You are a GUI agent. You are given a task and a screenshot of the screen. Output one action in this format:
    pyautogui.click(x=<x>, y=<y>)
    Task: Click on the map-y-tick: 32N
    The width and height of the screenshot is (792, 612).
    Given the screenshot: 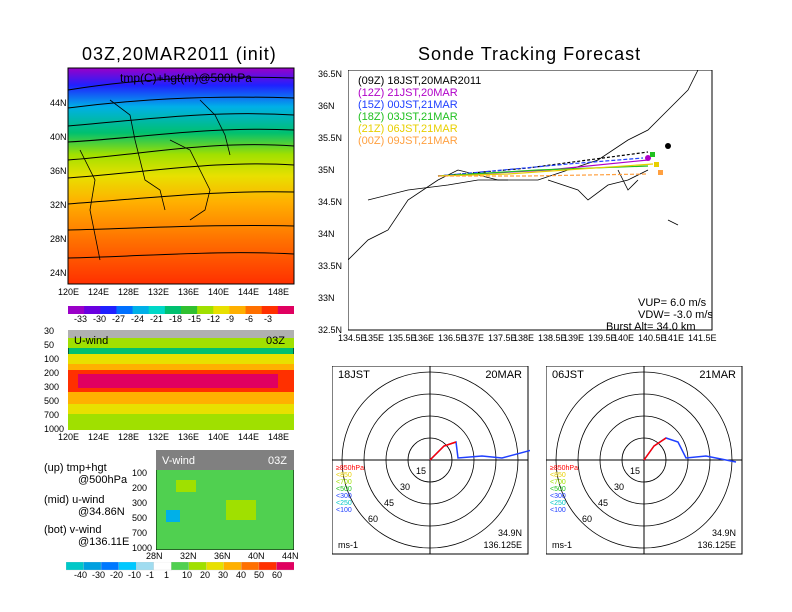 What is the action you would take?
    pyautogui.click(x=58, y=205)
    